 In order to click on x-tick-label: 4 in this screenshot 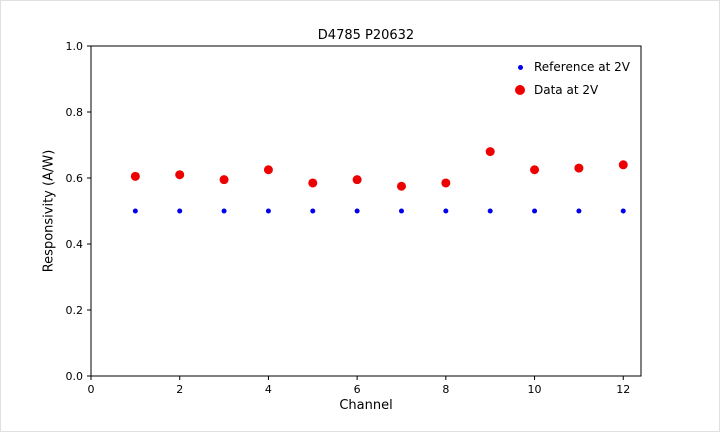, I will do `click(268, 389)`.